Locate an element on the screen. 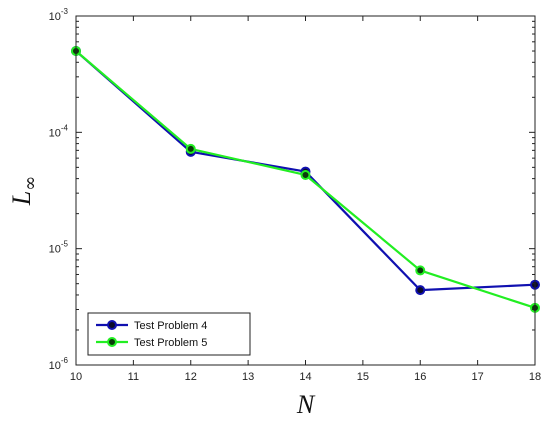 The image size is (550, 423). x-tick-label: 10 is located at coordinates (76, 377).